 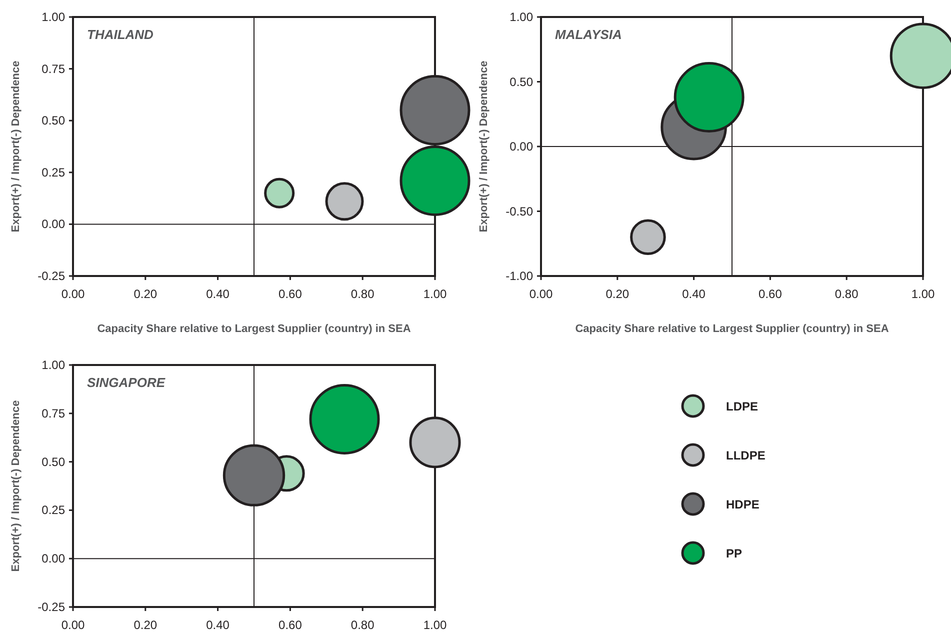 What do you see at coordinates (126, 382) in the screenshot?
I see `text: SINGAPORE` at bounding box center [126, 382].